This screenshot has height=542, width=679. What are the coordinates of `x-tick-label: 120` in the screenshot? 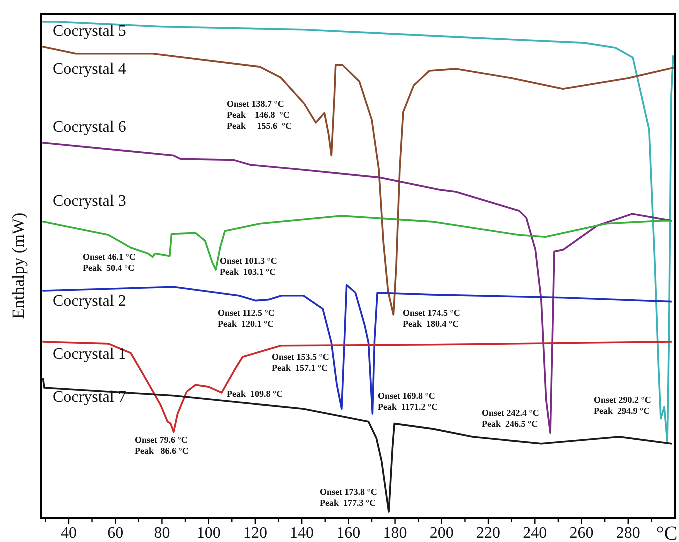 It's located at (255, 533).